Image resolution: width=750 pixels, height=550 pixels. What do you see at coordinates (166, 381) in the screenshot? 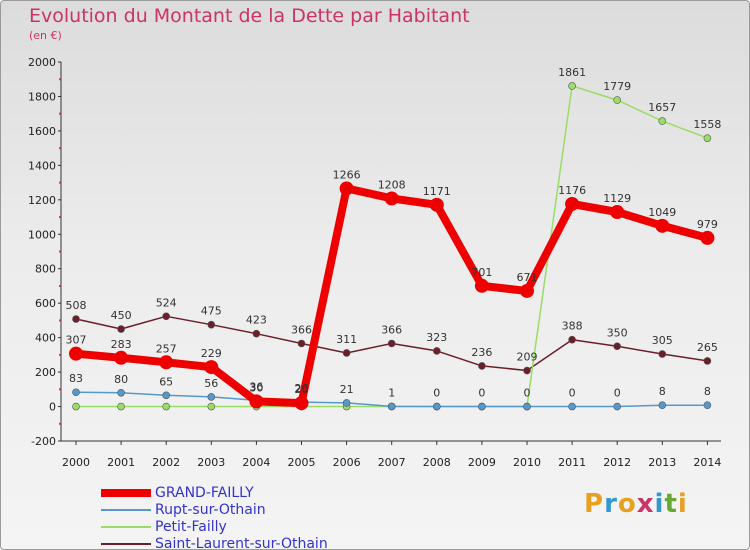
I see `data-label: 65` at bounding box center [166, 381].